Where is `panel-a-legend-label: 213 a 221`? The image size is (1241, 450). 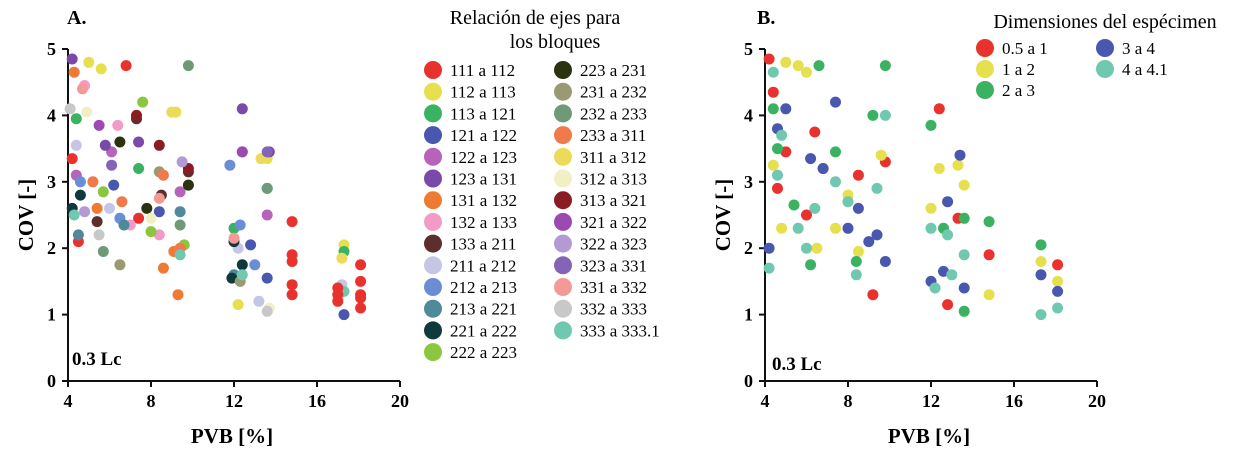 panel-a-legend-label: 213 a 221 is located at coordinates (483, 309).